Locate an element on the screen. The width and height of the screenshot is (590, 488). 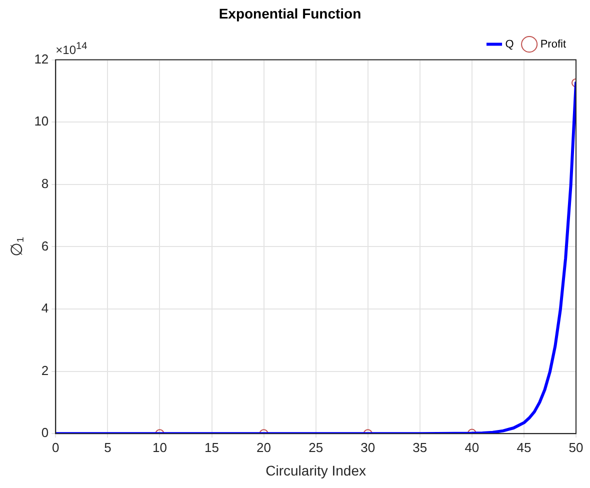
x-tick-label: 15 is located at coordinates (211, 447).